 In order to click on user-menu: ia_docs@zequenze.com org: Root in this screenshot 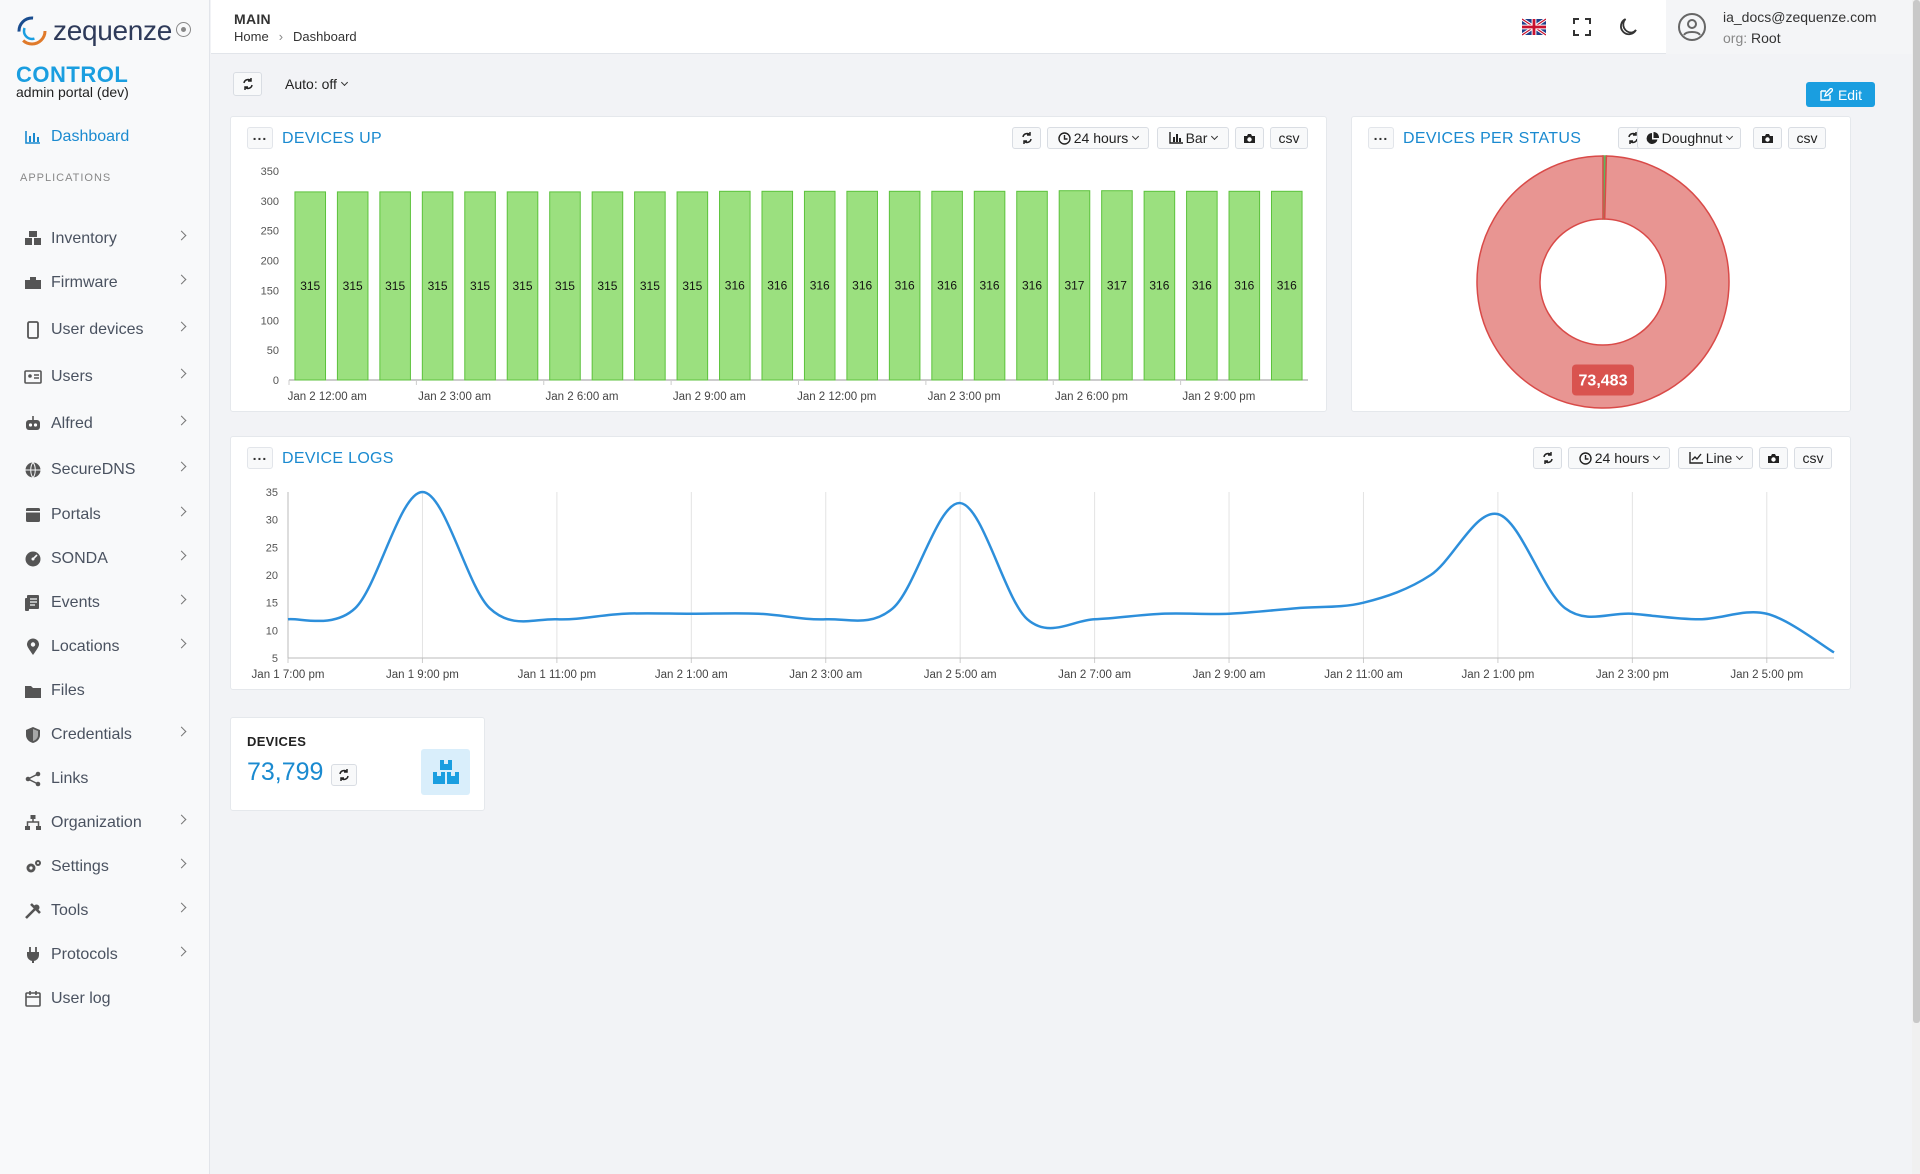, I will do `click(1793, 27)`.